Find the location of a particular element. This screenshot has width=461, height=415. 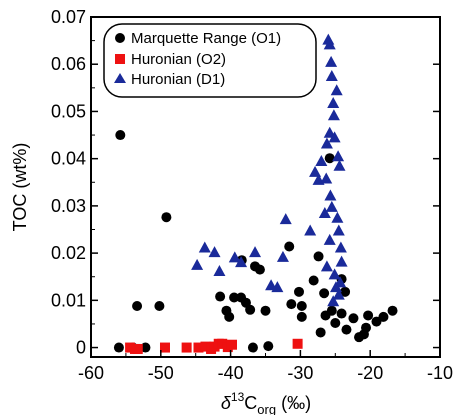

y-tick-label: 0.07 is located at coordinates (68, 17).